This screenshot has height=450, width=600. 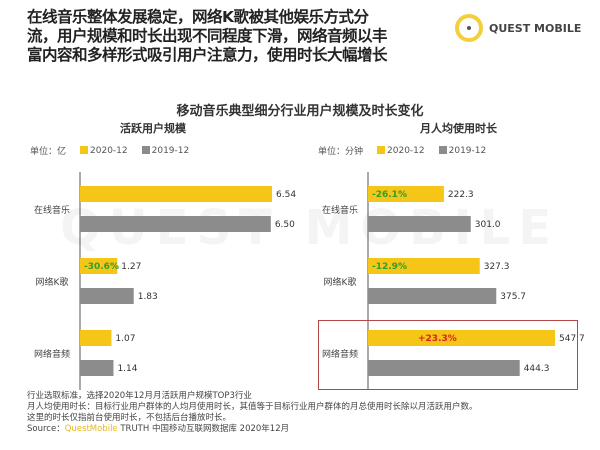 What do you see at coordinates (389, 267) in the screenshot?
I see `change-label: -12.9%` at bounding box center [389, 267].